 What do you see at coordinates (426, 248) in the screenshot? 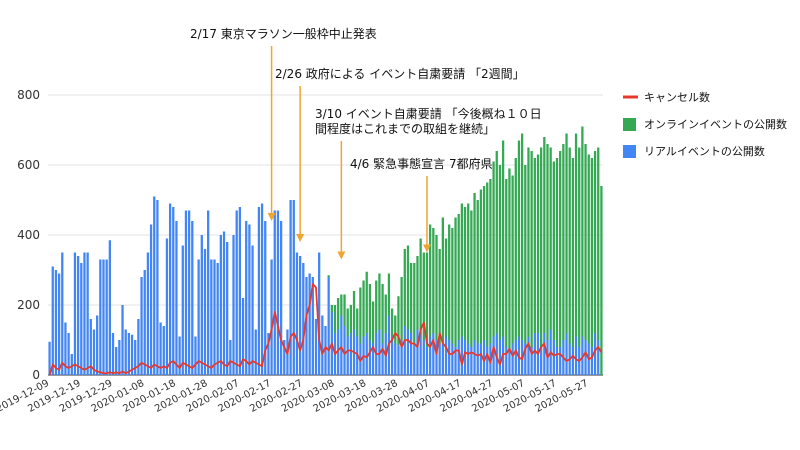
I see `annotation-arrow-head` at bounding box center [426, 248].